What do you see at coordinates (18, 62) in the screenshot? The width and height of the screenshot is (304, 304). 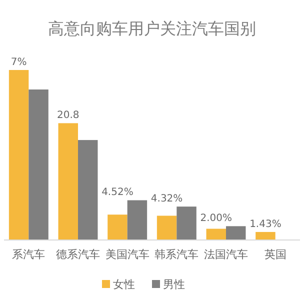 I see `annotation: 7%` at bounding box center [18, 62].